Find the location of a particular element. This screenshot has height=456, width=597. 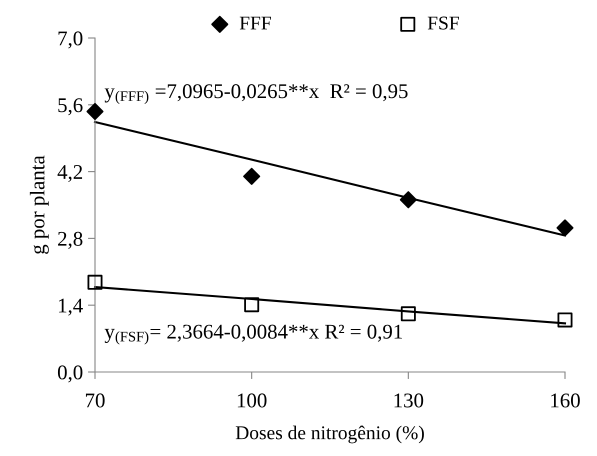

y-tick-label: 5,6 is located at coordinates (70, 107).